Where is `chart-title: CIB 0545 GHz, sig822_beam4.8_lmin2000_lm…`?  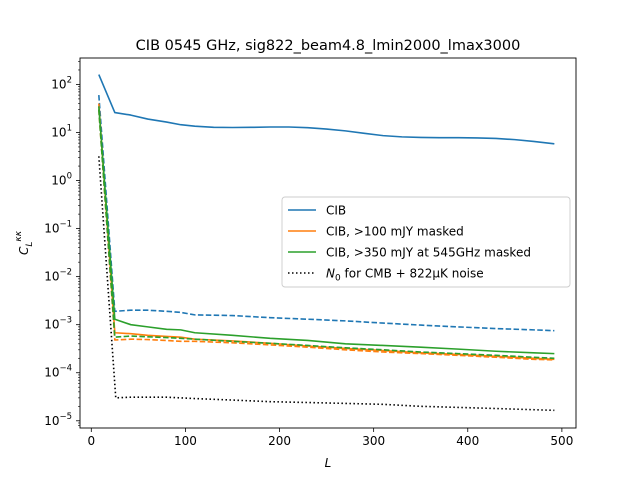
chart-title: CIB 0545 GHz, sig822_beam4.8_lmin2000_lm… is located at coordinates (328, 46).